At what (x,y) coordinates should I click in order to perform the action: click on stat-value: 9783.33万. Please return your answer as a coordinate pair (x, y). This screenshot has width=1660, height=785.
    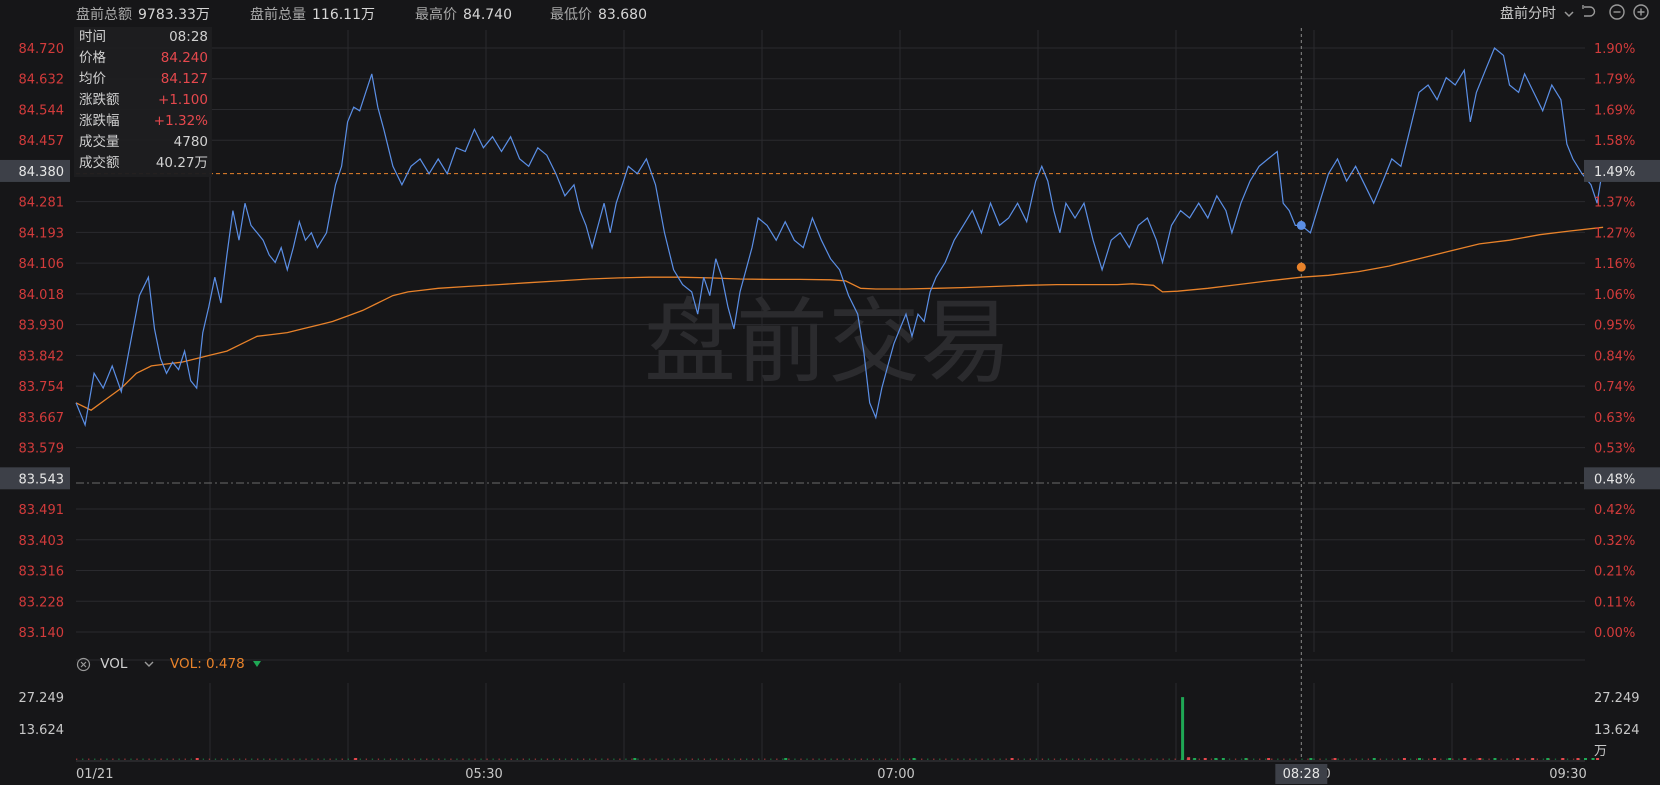
    Looking at the image, I should click on (174, 15).